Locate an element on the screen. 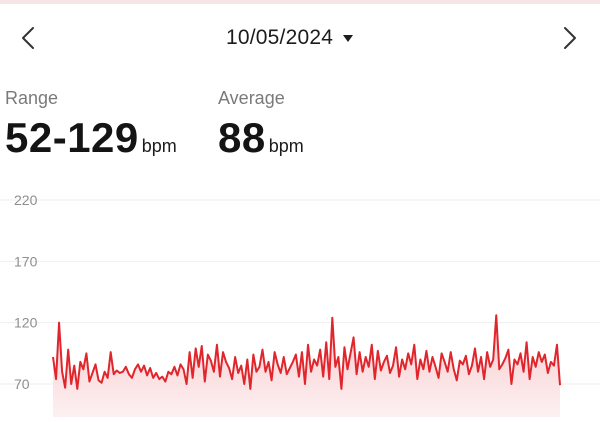 This screenshot has height=422, width=600. y-tick-label: 70 is located at coordinates (22, 384).